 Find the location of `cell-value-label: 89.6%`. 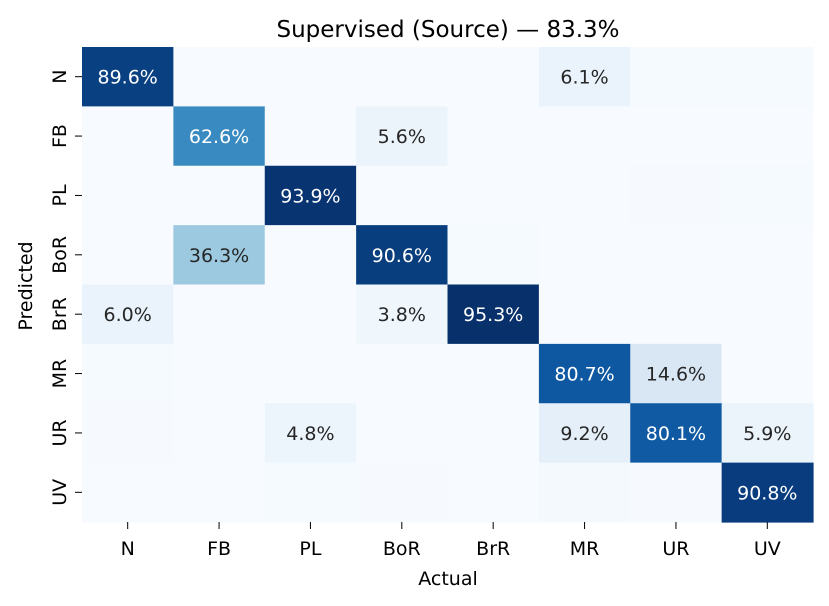

cell-value-label: 89.6% is located at coordinates (128, 78).